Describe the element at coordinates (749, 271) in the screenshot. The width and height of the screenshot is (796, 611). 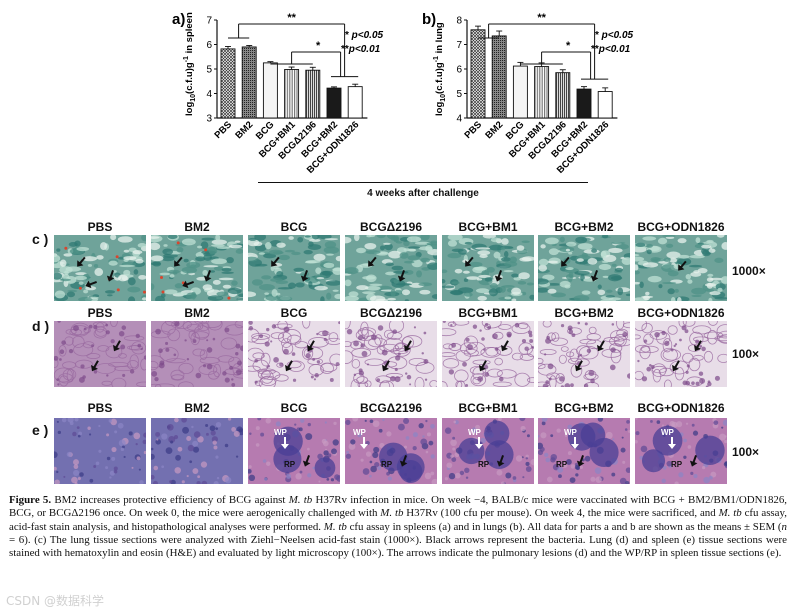
I see `magnification-label: 1000×` at that location.